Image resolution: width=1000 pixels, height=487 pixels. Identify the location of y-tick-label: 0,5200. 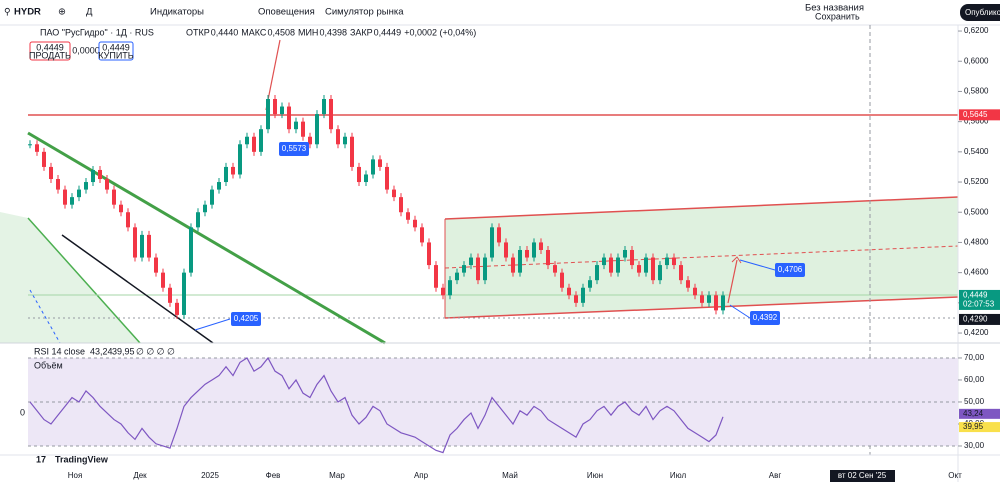
(976, 181).